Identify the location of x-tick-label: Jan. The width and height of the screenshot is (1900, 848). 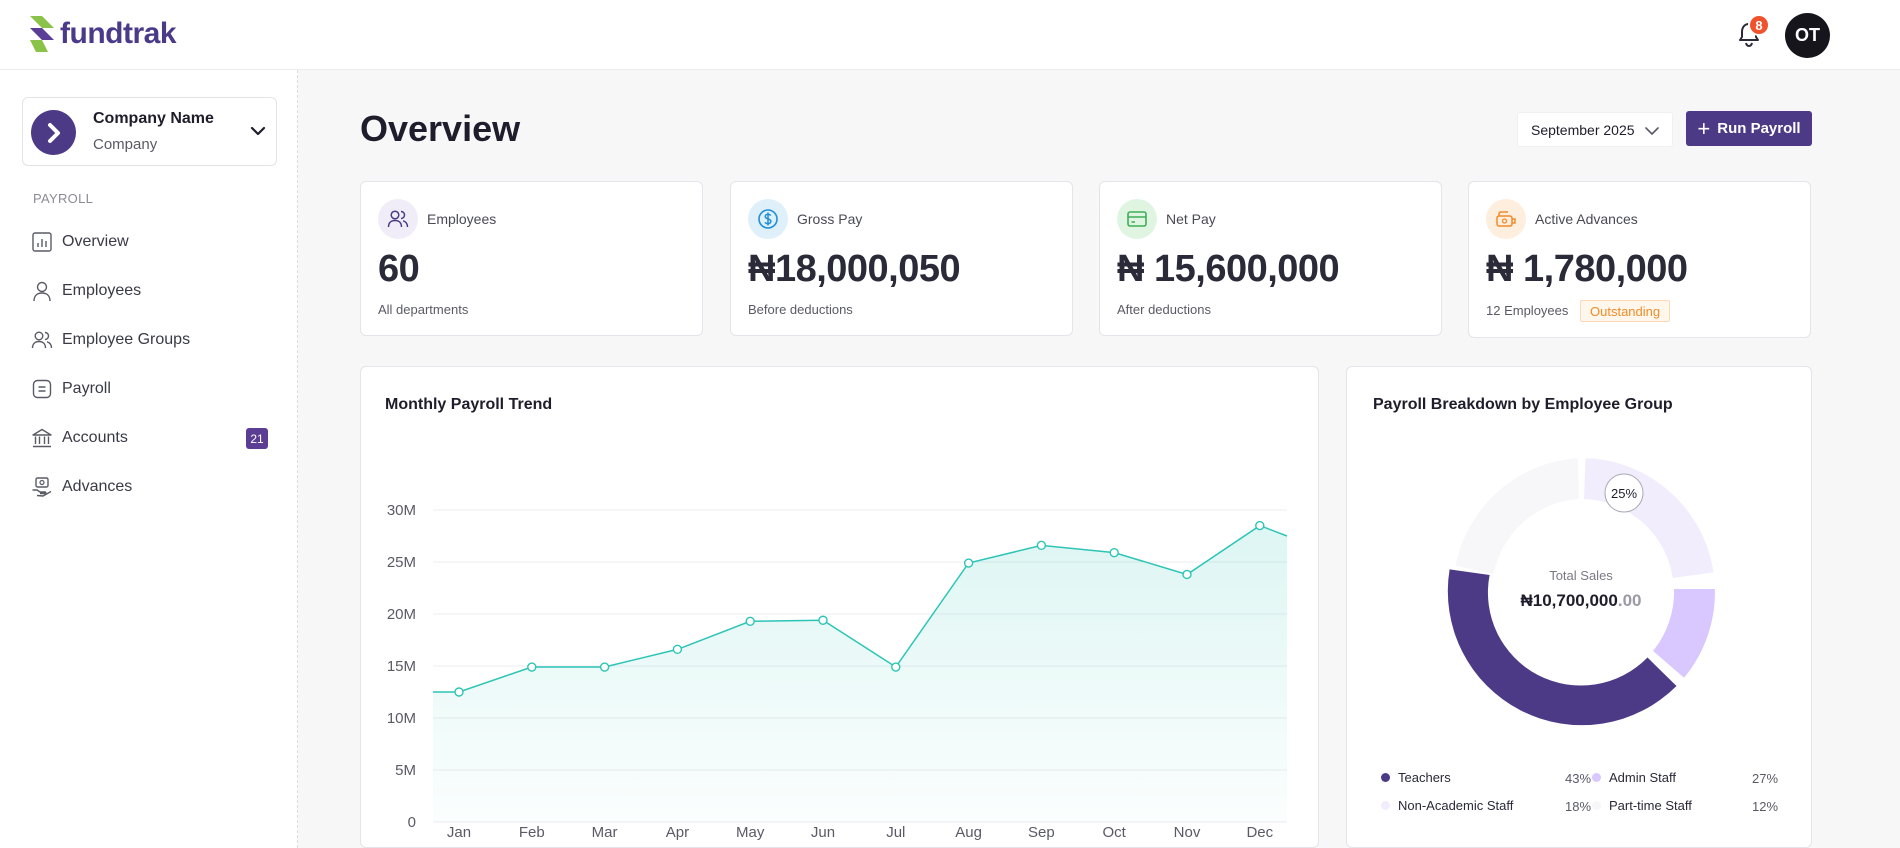
(459, 832).